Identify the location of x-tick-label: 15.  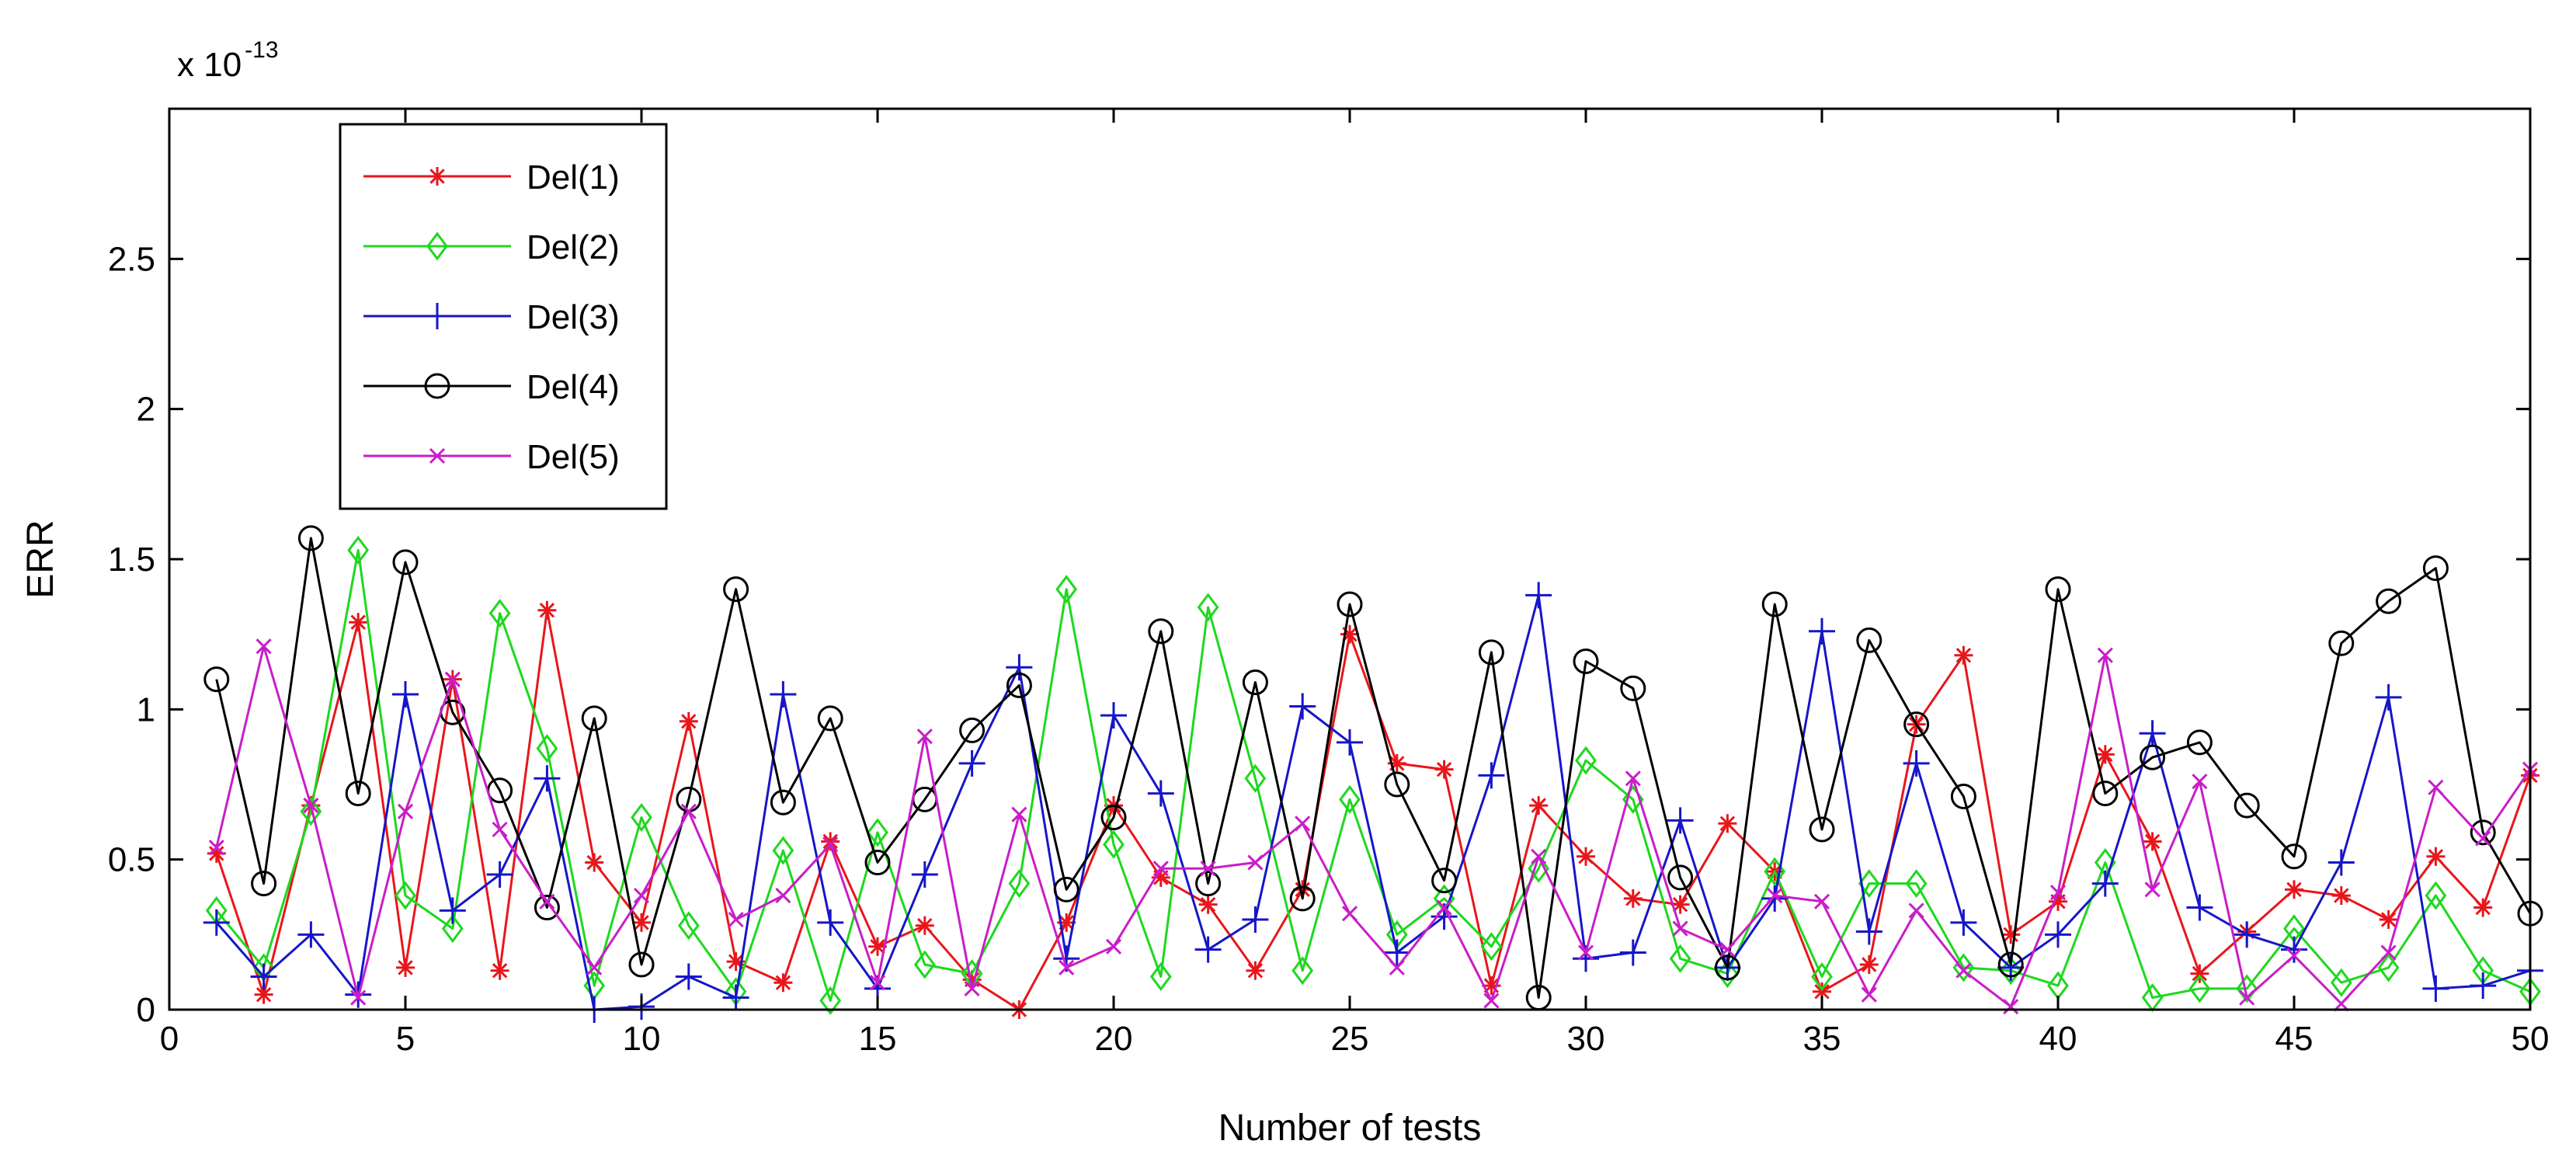
(878, 1039).